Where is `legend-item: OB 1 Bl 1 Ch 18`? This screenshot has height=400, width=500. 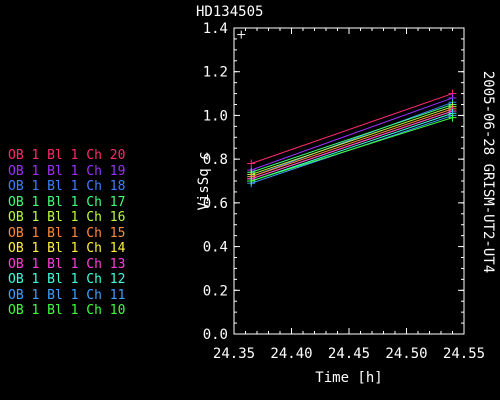 legend-item: OB 1 Bl 1 Ch 18 is located at coordinates (67, 186).